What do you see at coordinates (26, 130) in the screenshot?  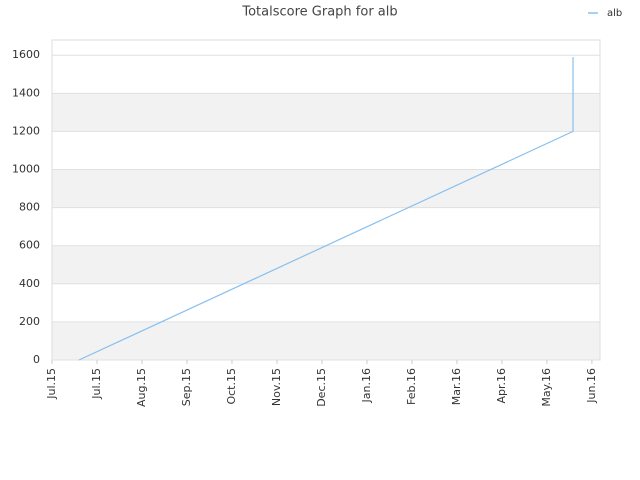 I see `y-tick-label: 1200` at bounding box center [26, 130].